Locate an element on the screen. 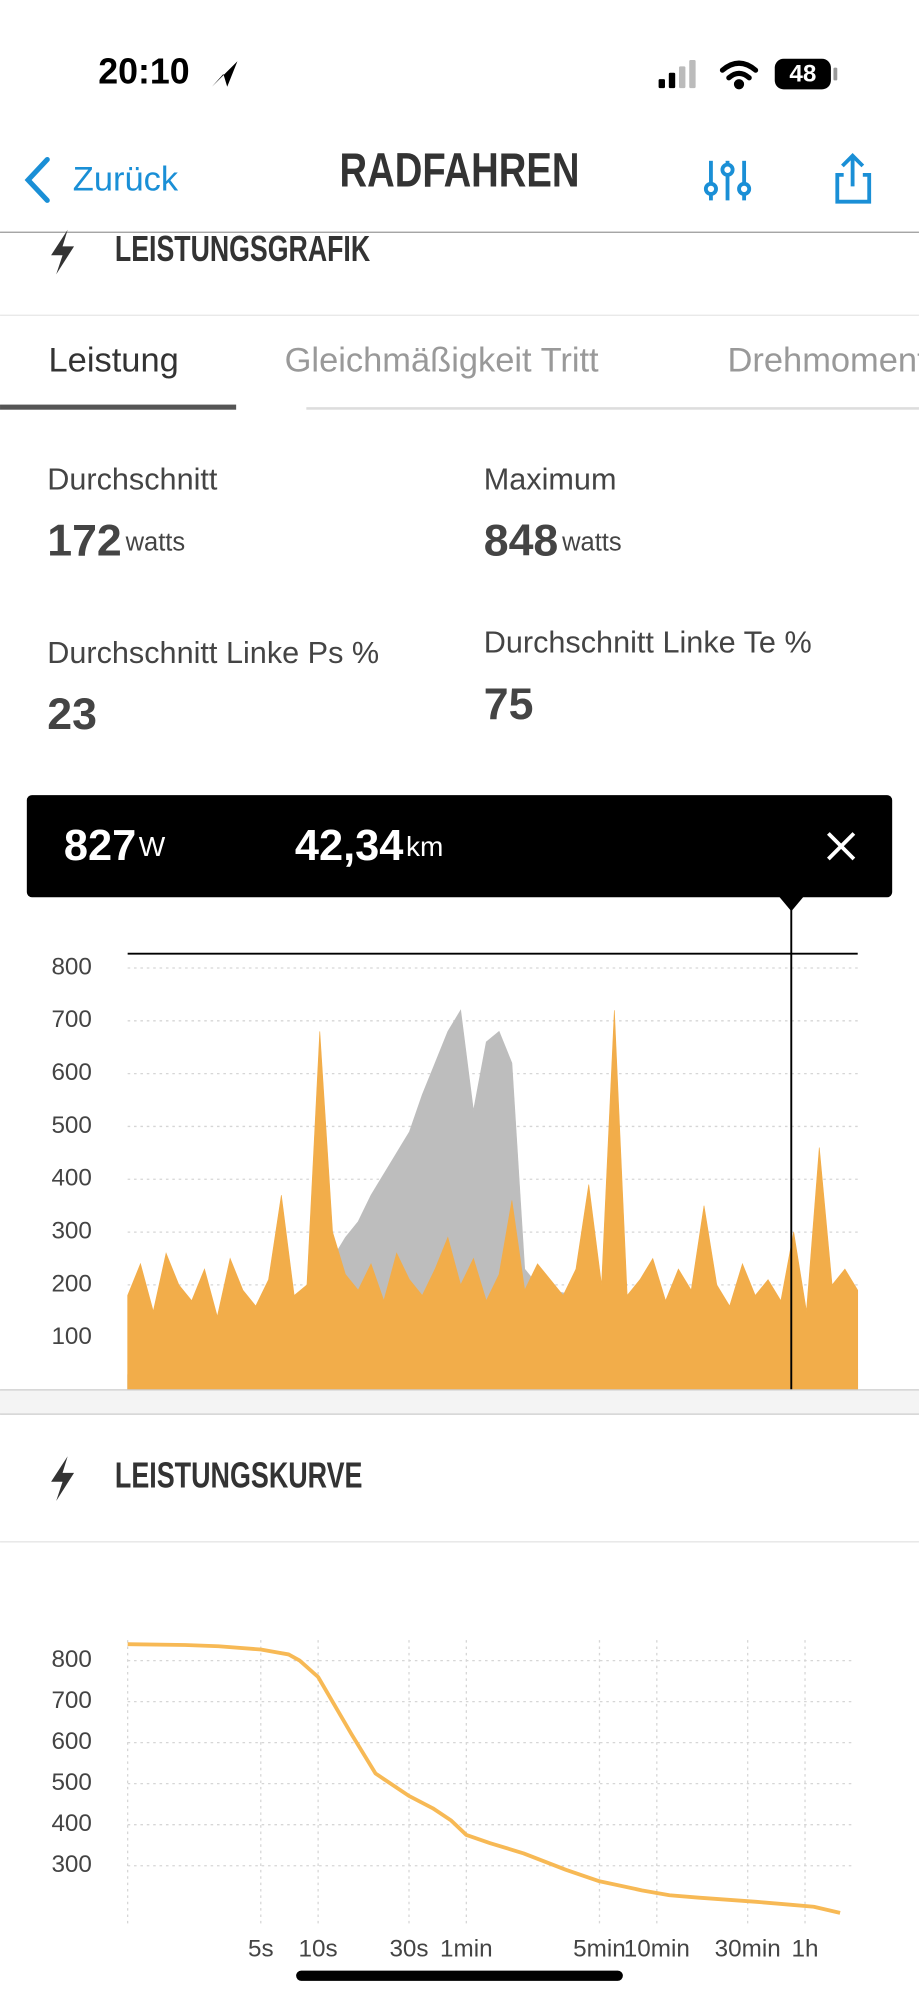 This screenshot has height=2000, width=919. stat-number: 172 is located at coordinates (84, 541).